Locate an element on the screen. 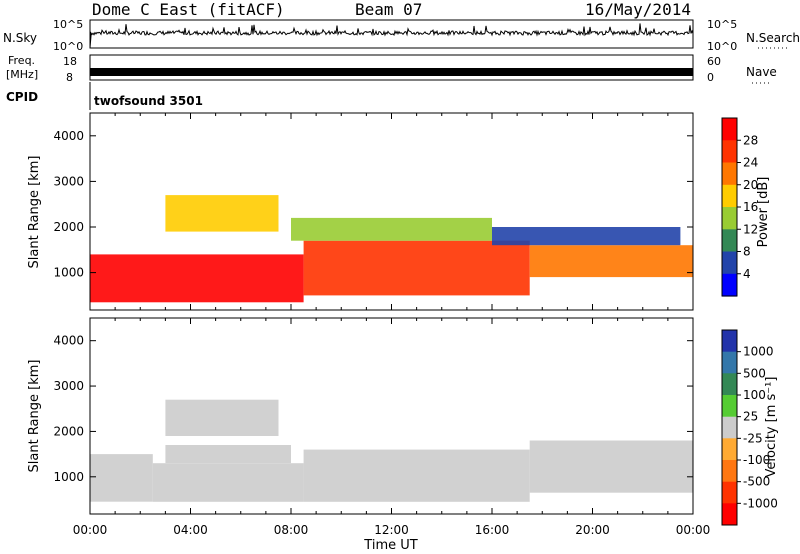 This screenshot has height=554, width=800. x-tick-label: 04:00 is located at coordinates (190, 530).